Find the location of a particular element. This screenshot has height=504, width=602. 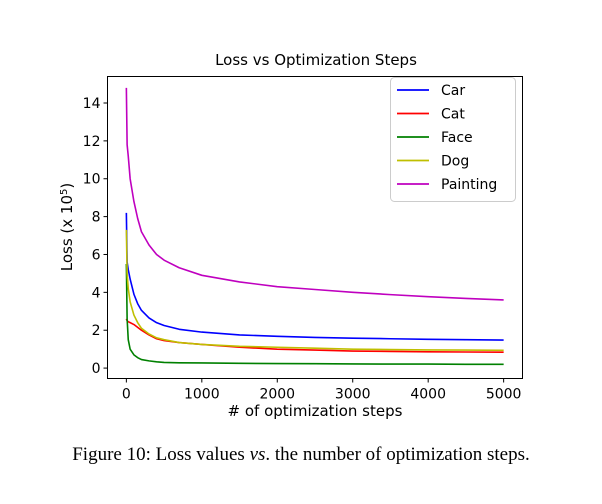

y-tick-label: 4 is located at coordinates (96, 293).